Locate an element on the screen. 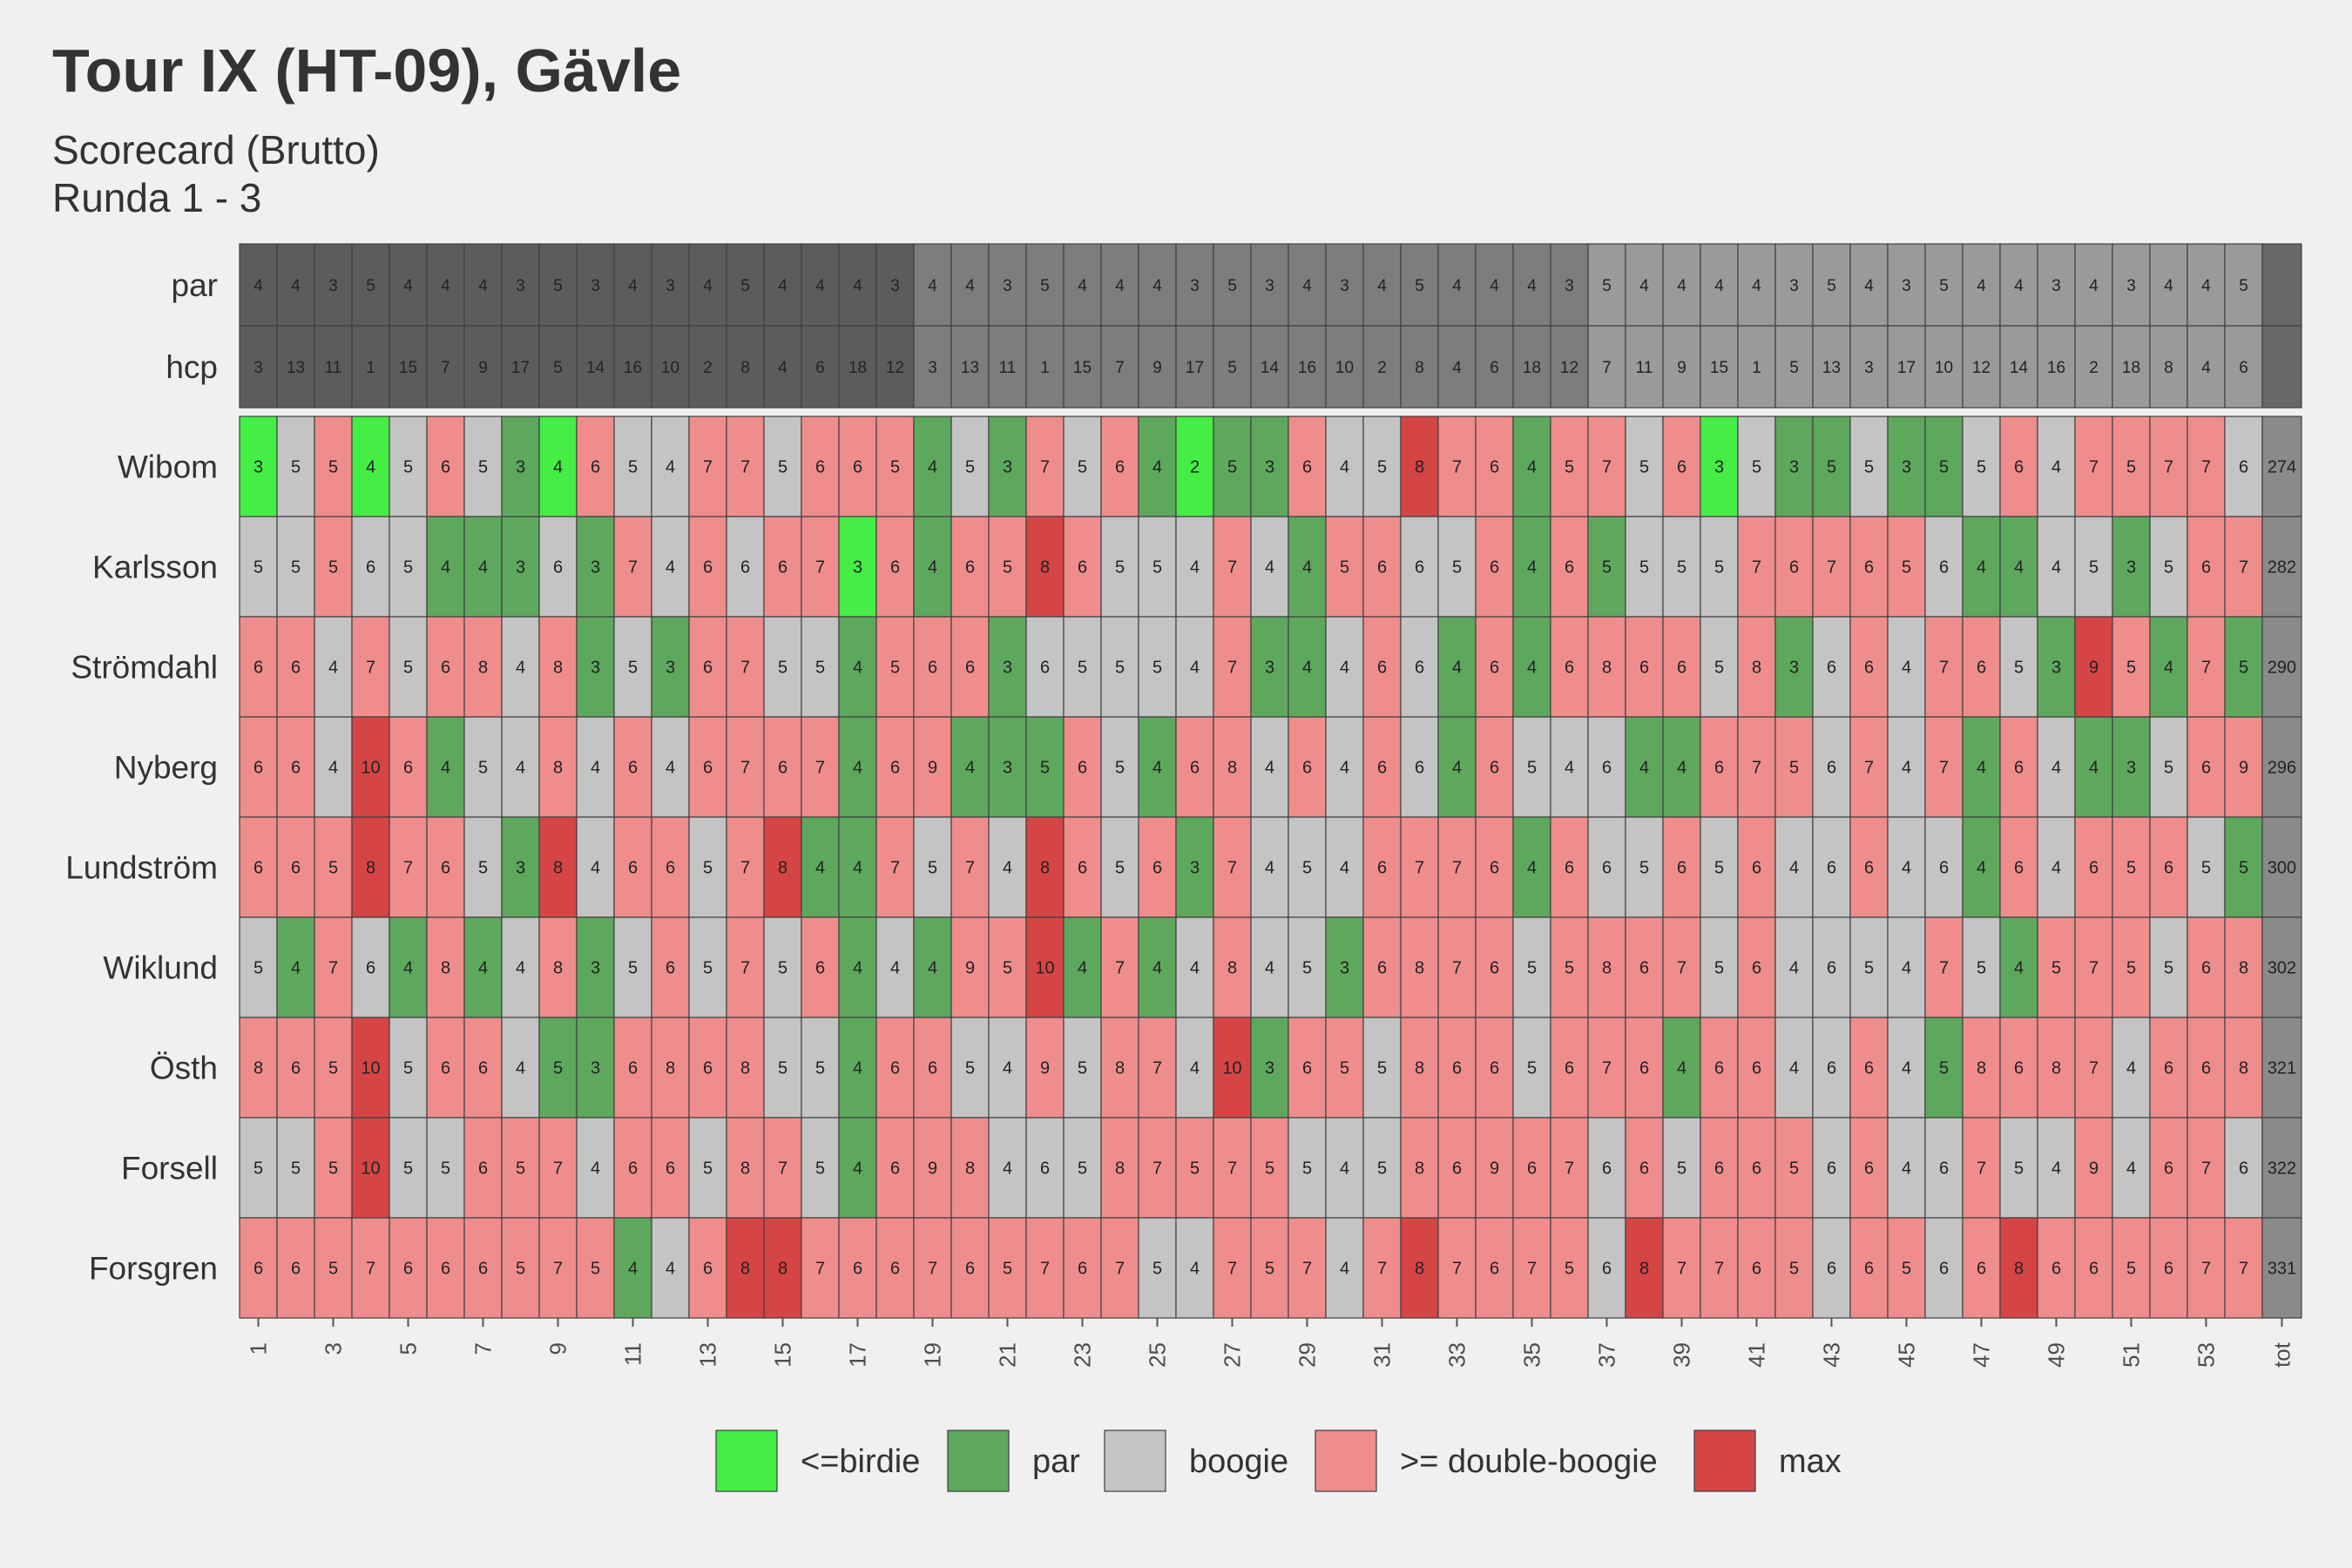  legend-swatch is located at coordinates (746, 1460).